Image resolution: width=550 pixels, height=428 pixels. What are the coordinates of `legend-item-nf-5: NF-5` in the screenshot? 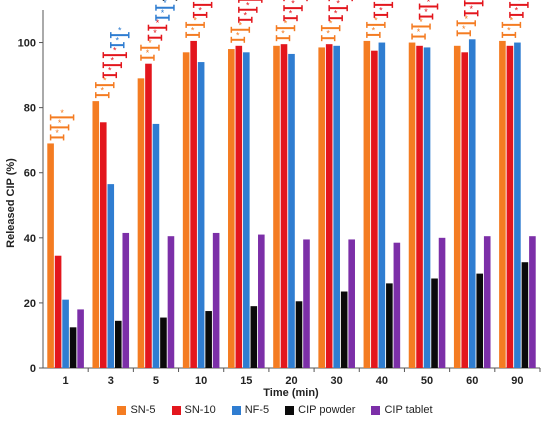 It's located at (250, 410).